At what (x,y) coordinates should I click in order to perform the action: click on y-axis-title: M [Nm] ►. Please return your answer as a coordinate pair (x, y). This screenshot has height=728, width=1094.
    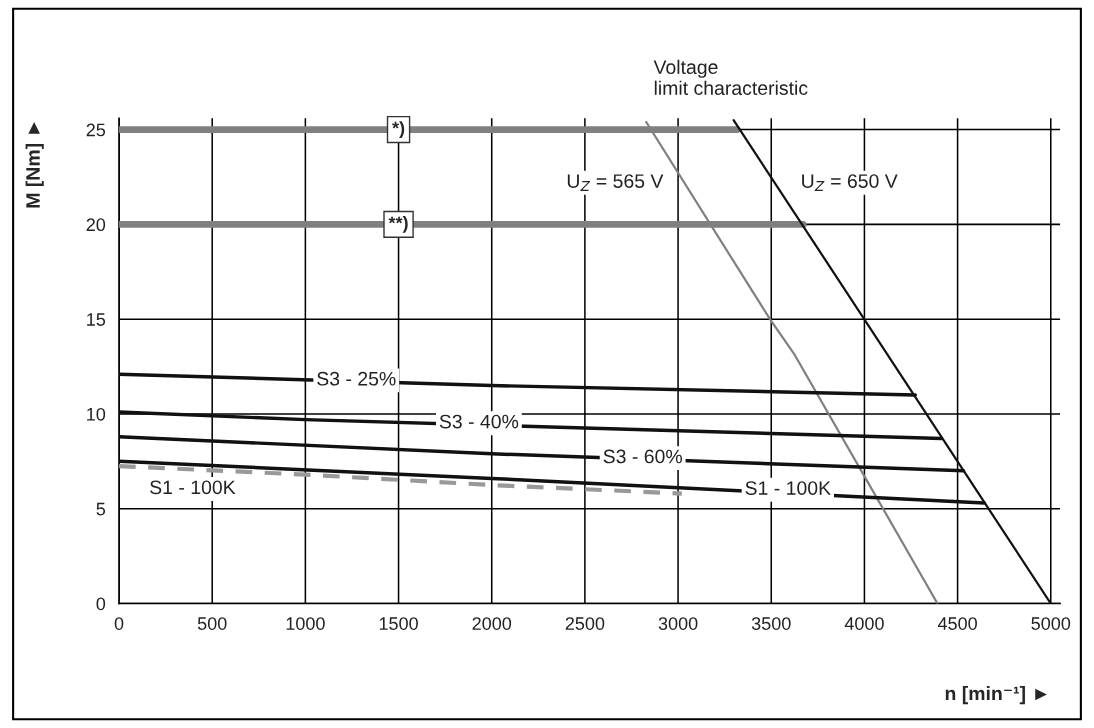
    Looking at the image, I should click on (34, 165).